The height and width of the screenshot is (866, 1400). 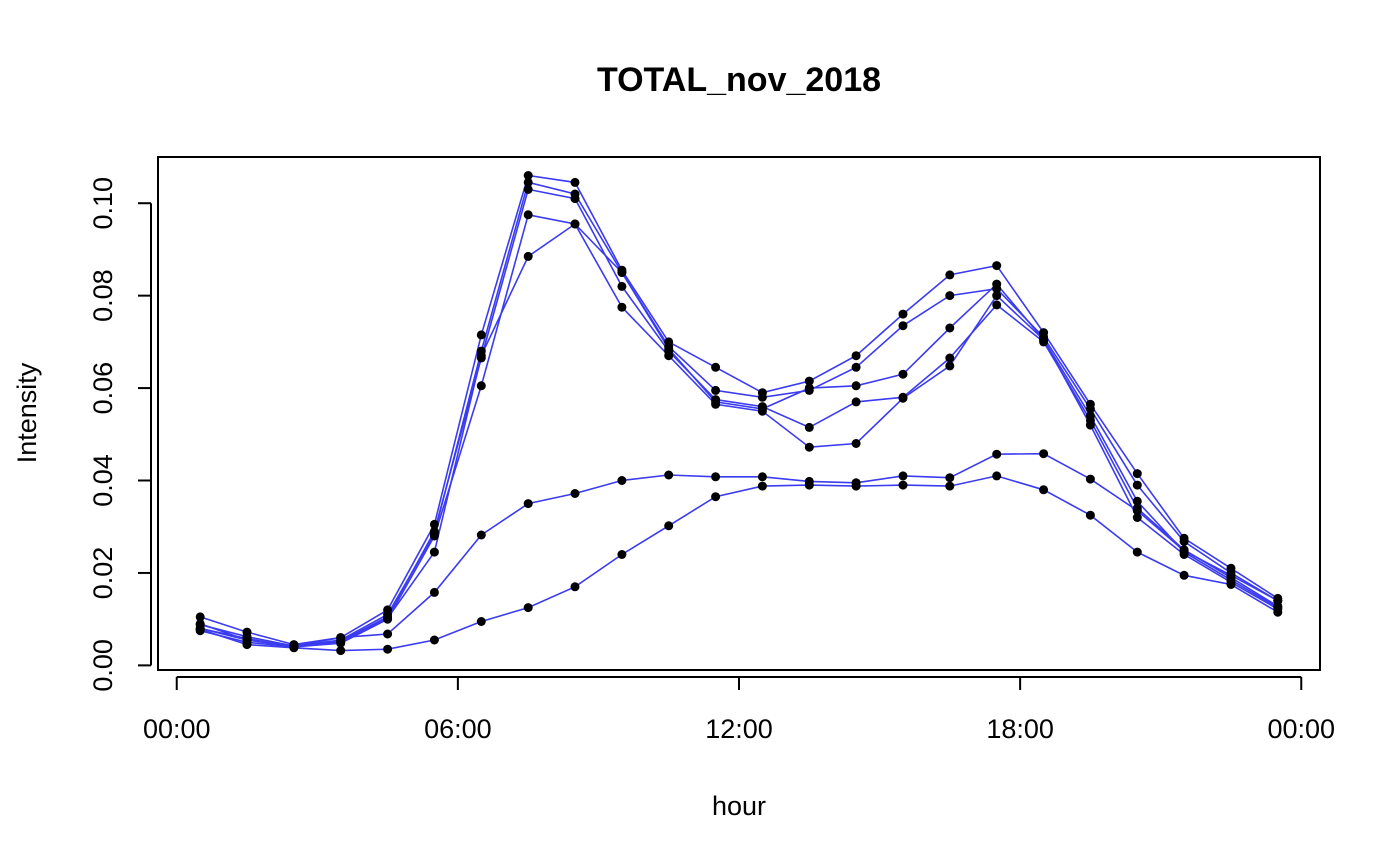 What do you see at coordinates (27, 412) in the screenshot?
I see `y-axis-label: Intensity` at bounding box center [27, 412].